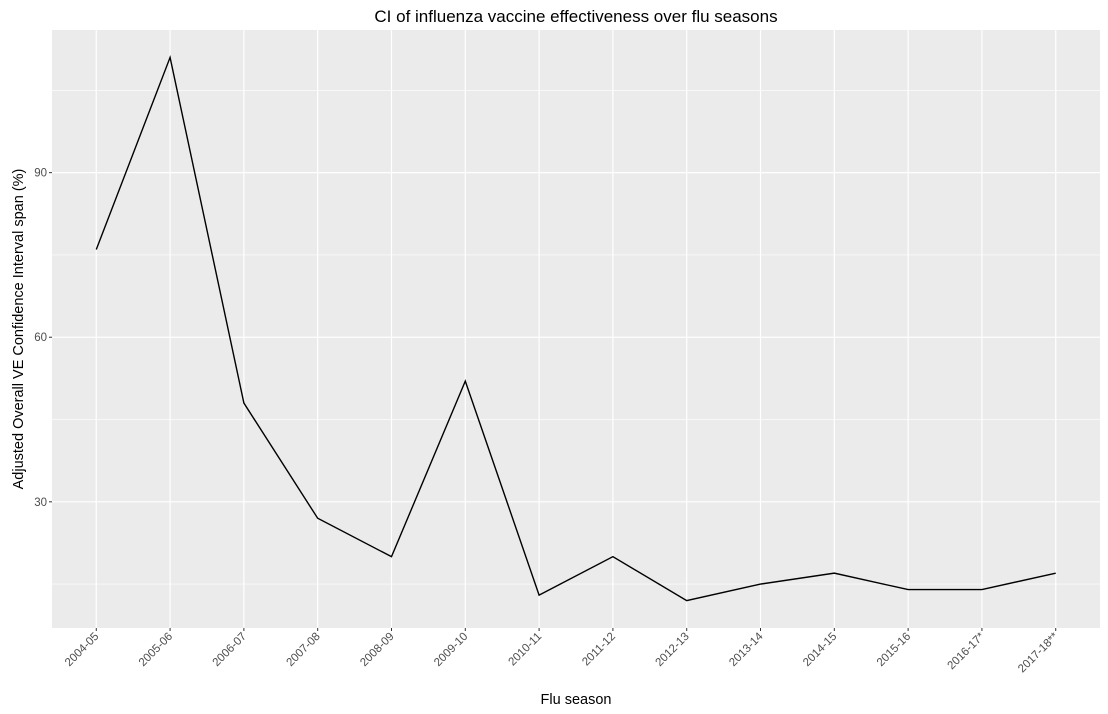 This screenshot has width=1108, height=714. I want to click on x-axis-title: Flu season, so click(576, 700).